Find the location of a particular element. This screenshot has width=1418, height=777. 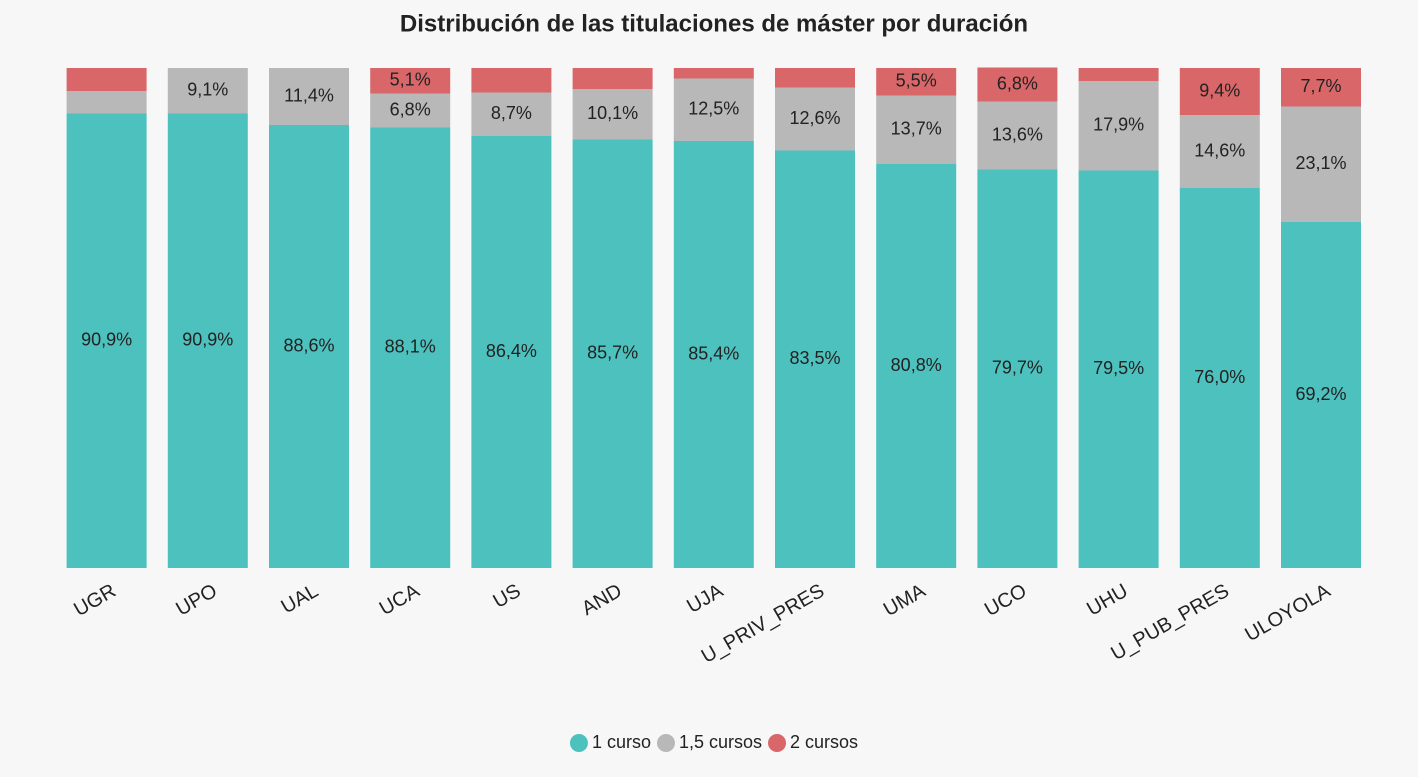

legend-label: 2 cursos is located at coordinates (824, 742).